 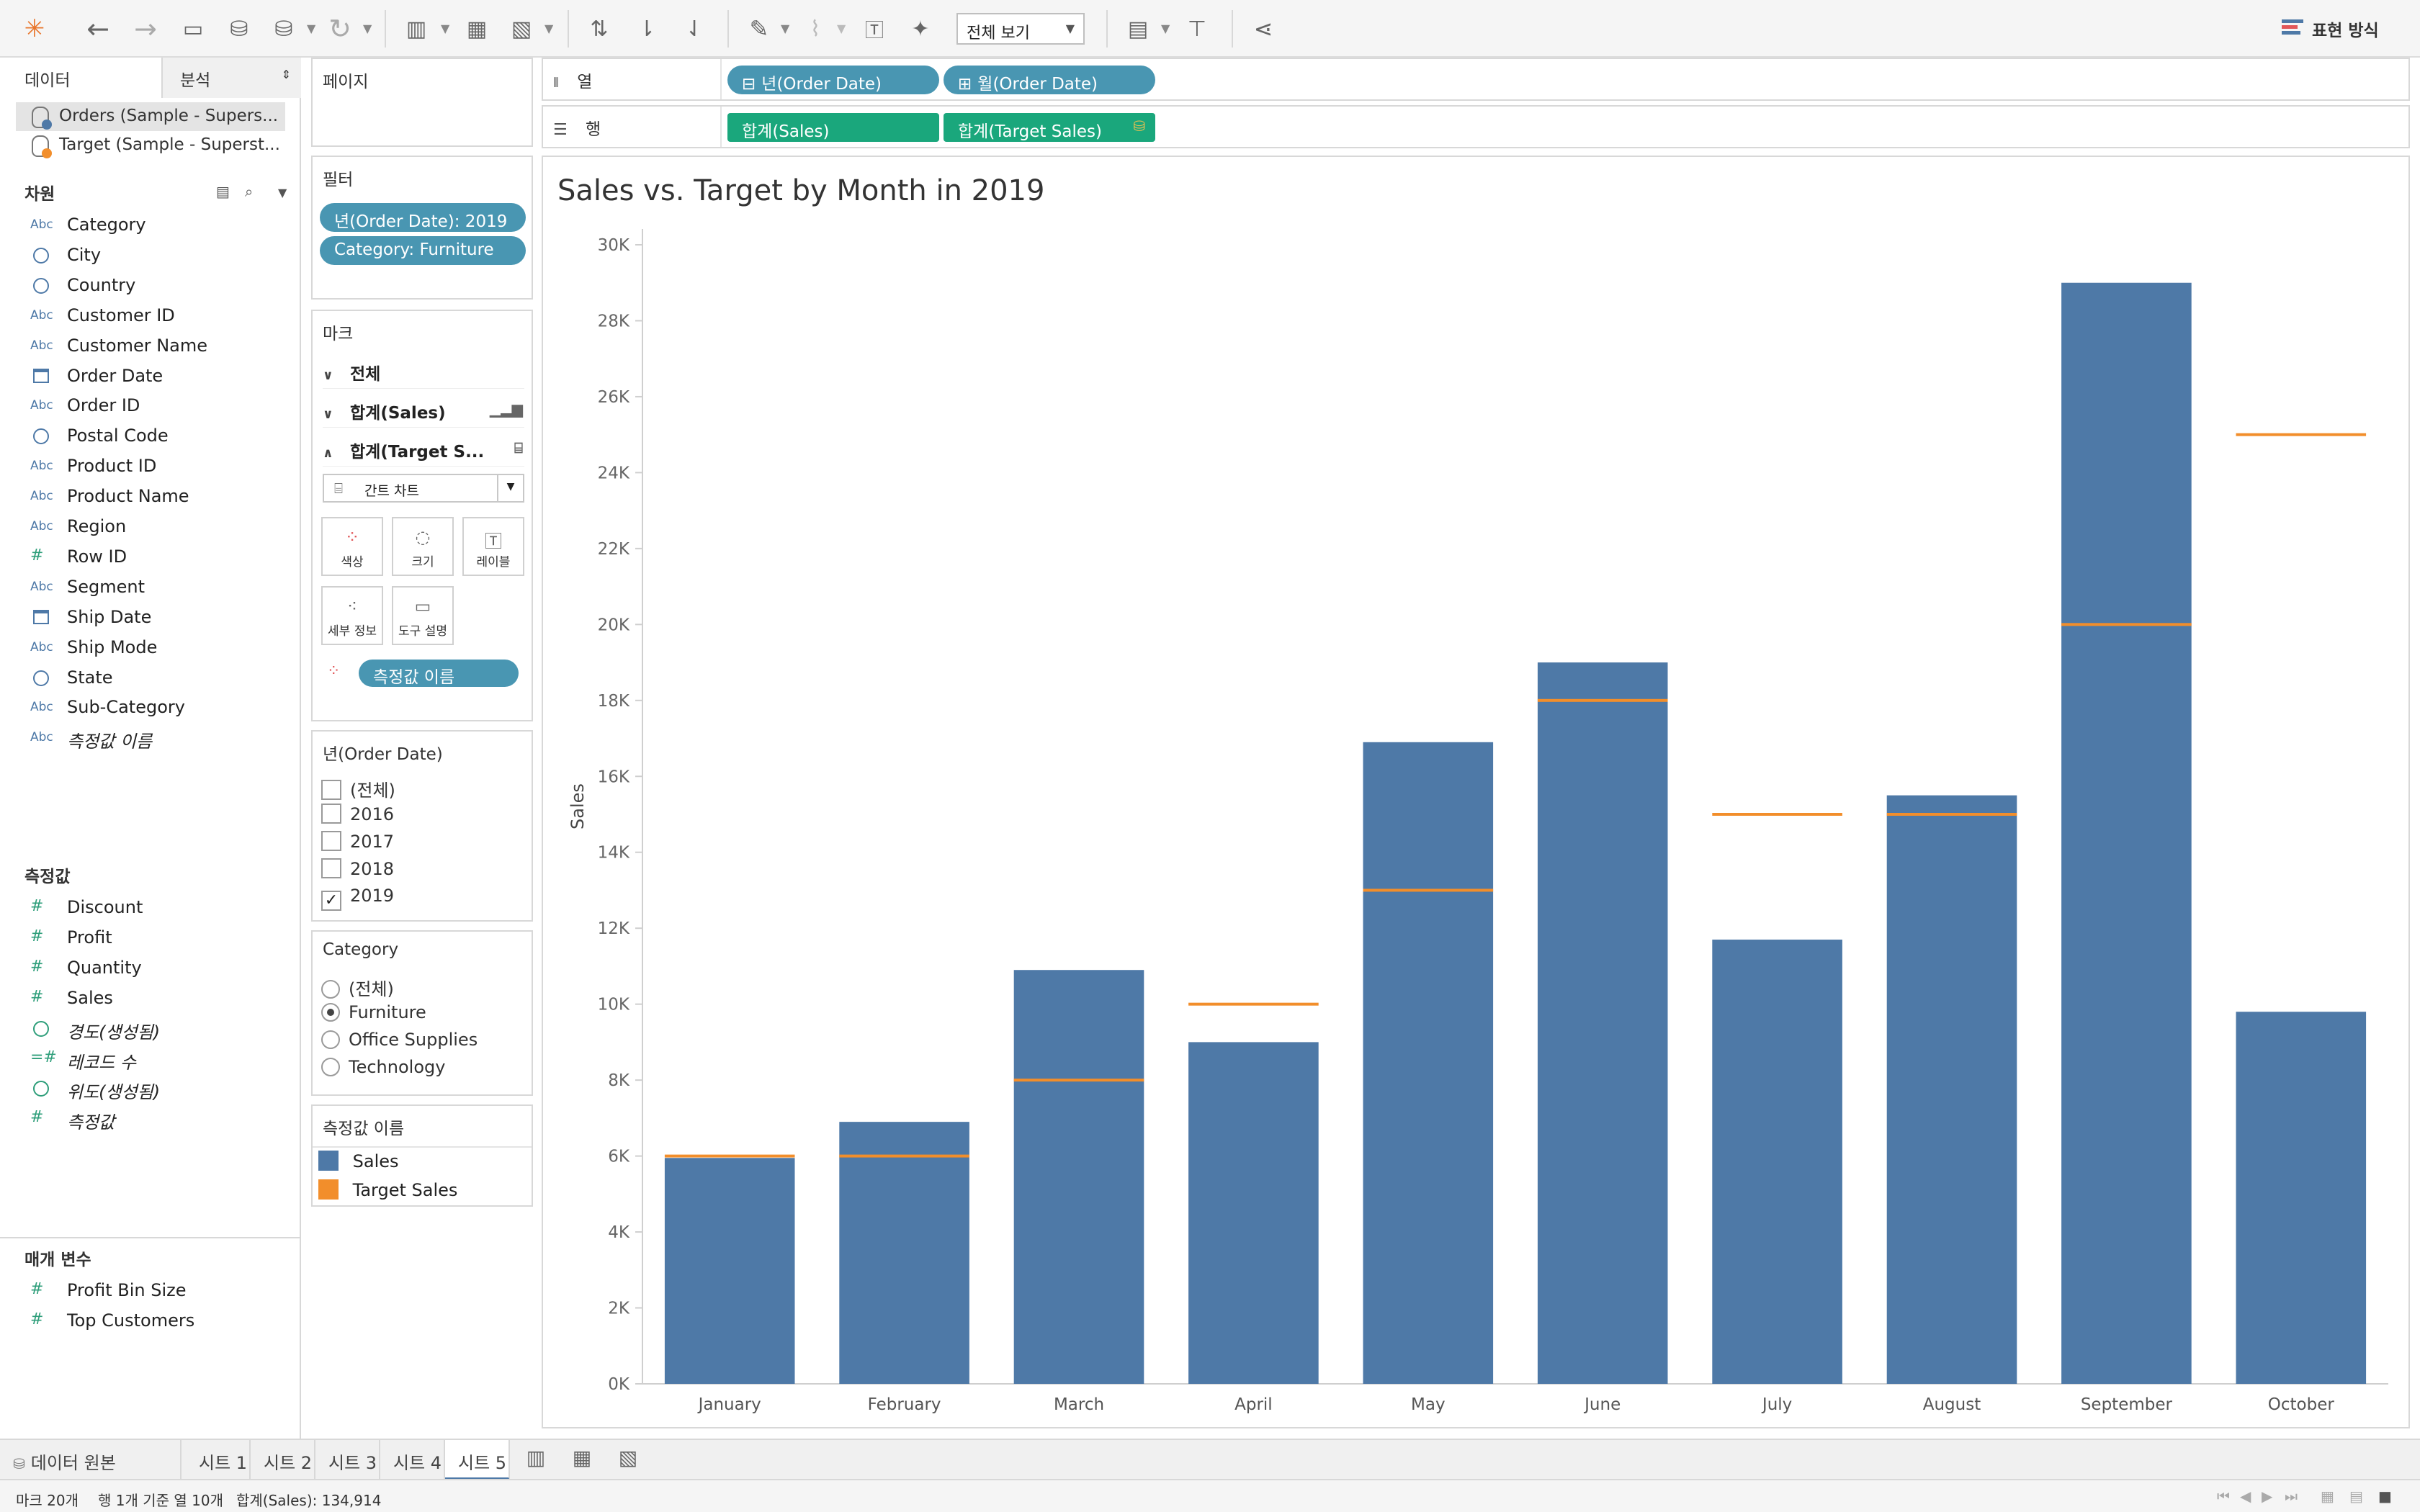 What do you see at coordinates (34, 28) in the screenshot?
I see `tableau-logo-icon: ✳` at bounding box center [34, 28].